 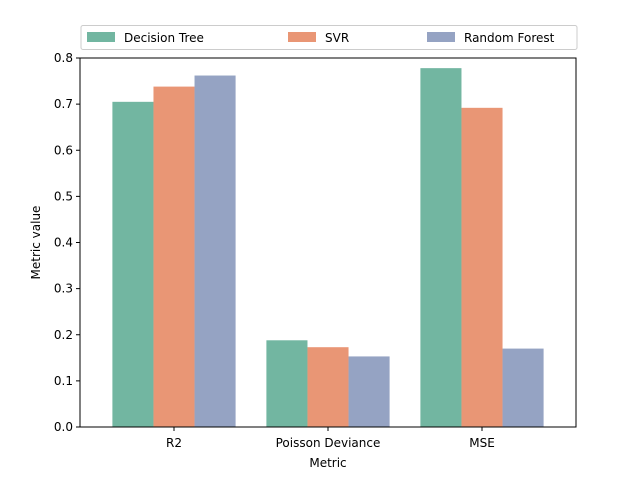 What do you see at coordinates (441, 248) in the screenshot?
I see `bar-decision-tree-mse` at bounding box center [441, 248].